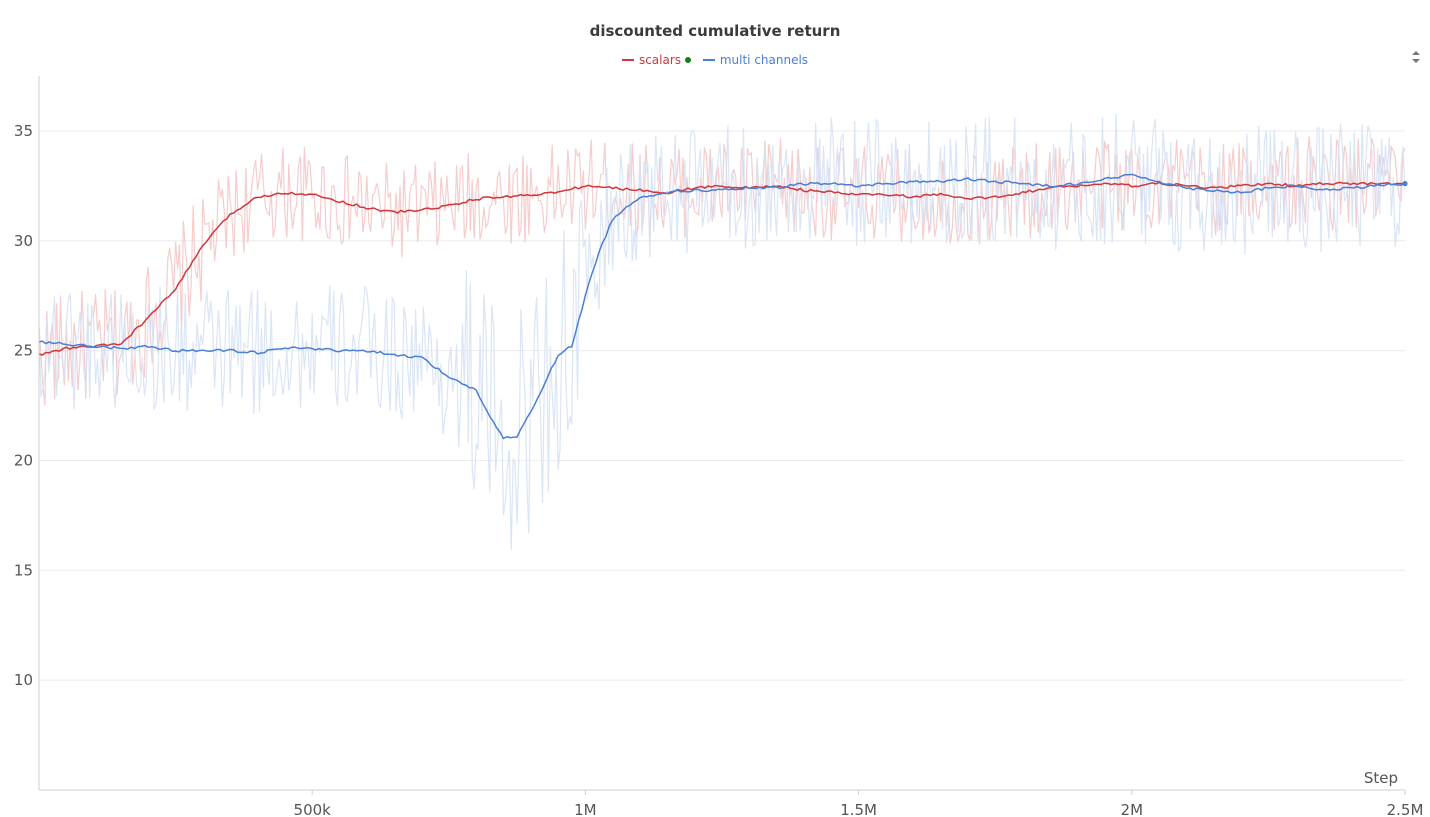 This screenshot has width=1430, height=817. Describe the element at coordinates (1405, 809) in the screenshot. I see `x-tick-label-2.5M: 2.5M` at that location.